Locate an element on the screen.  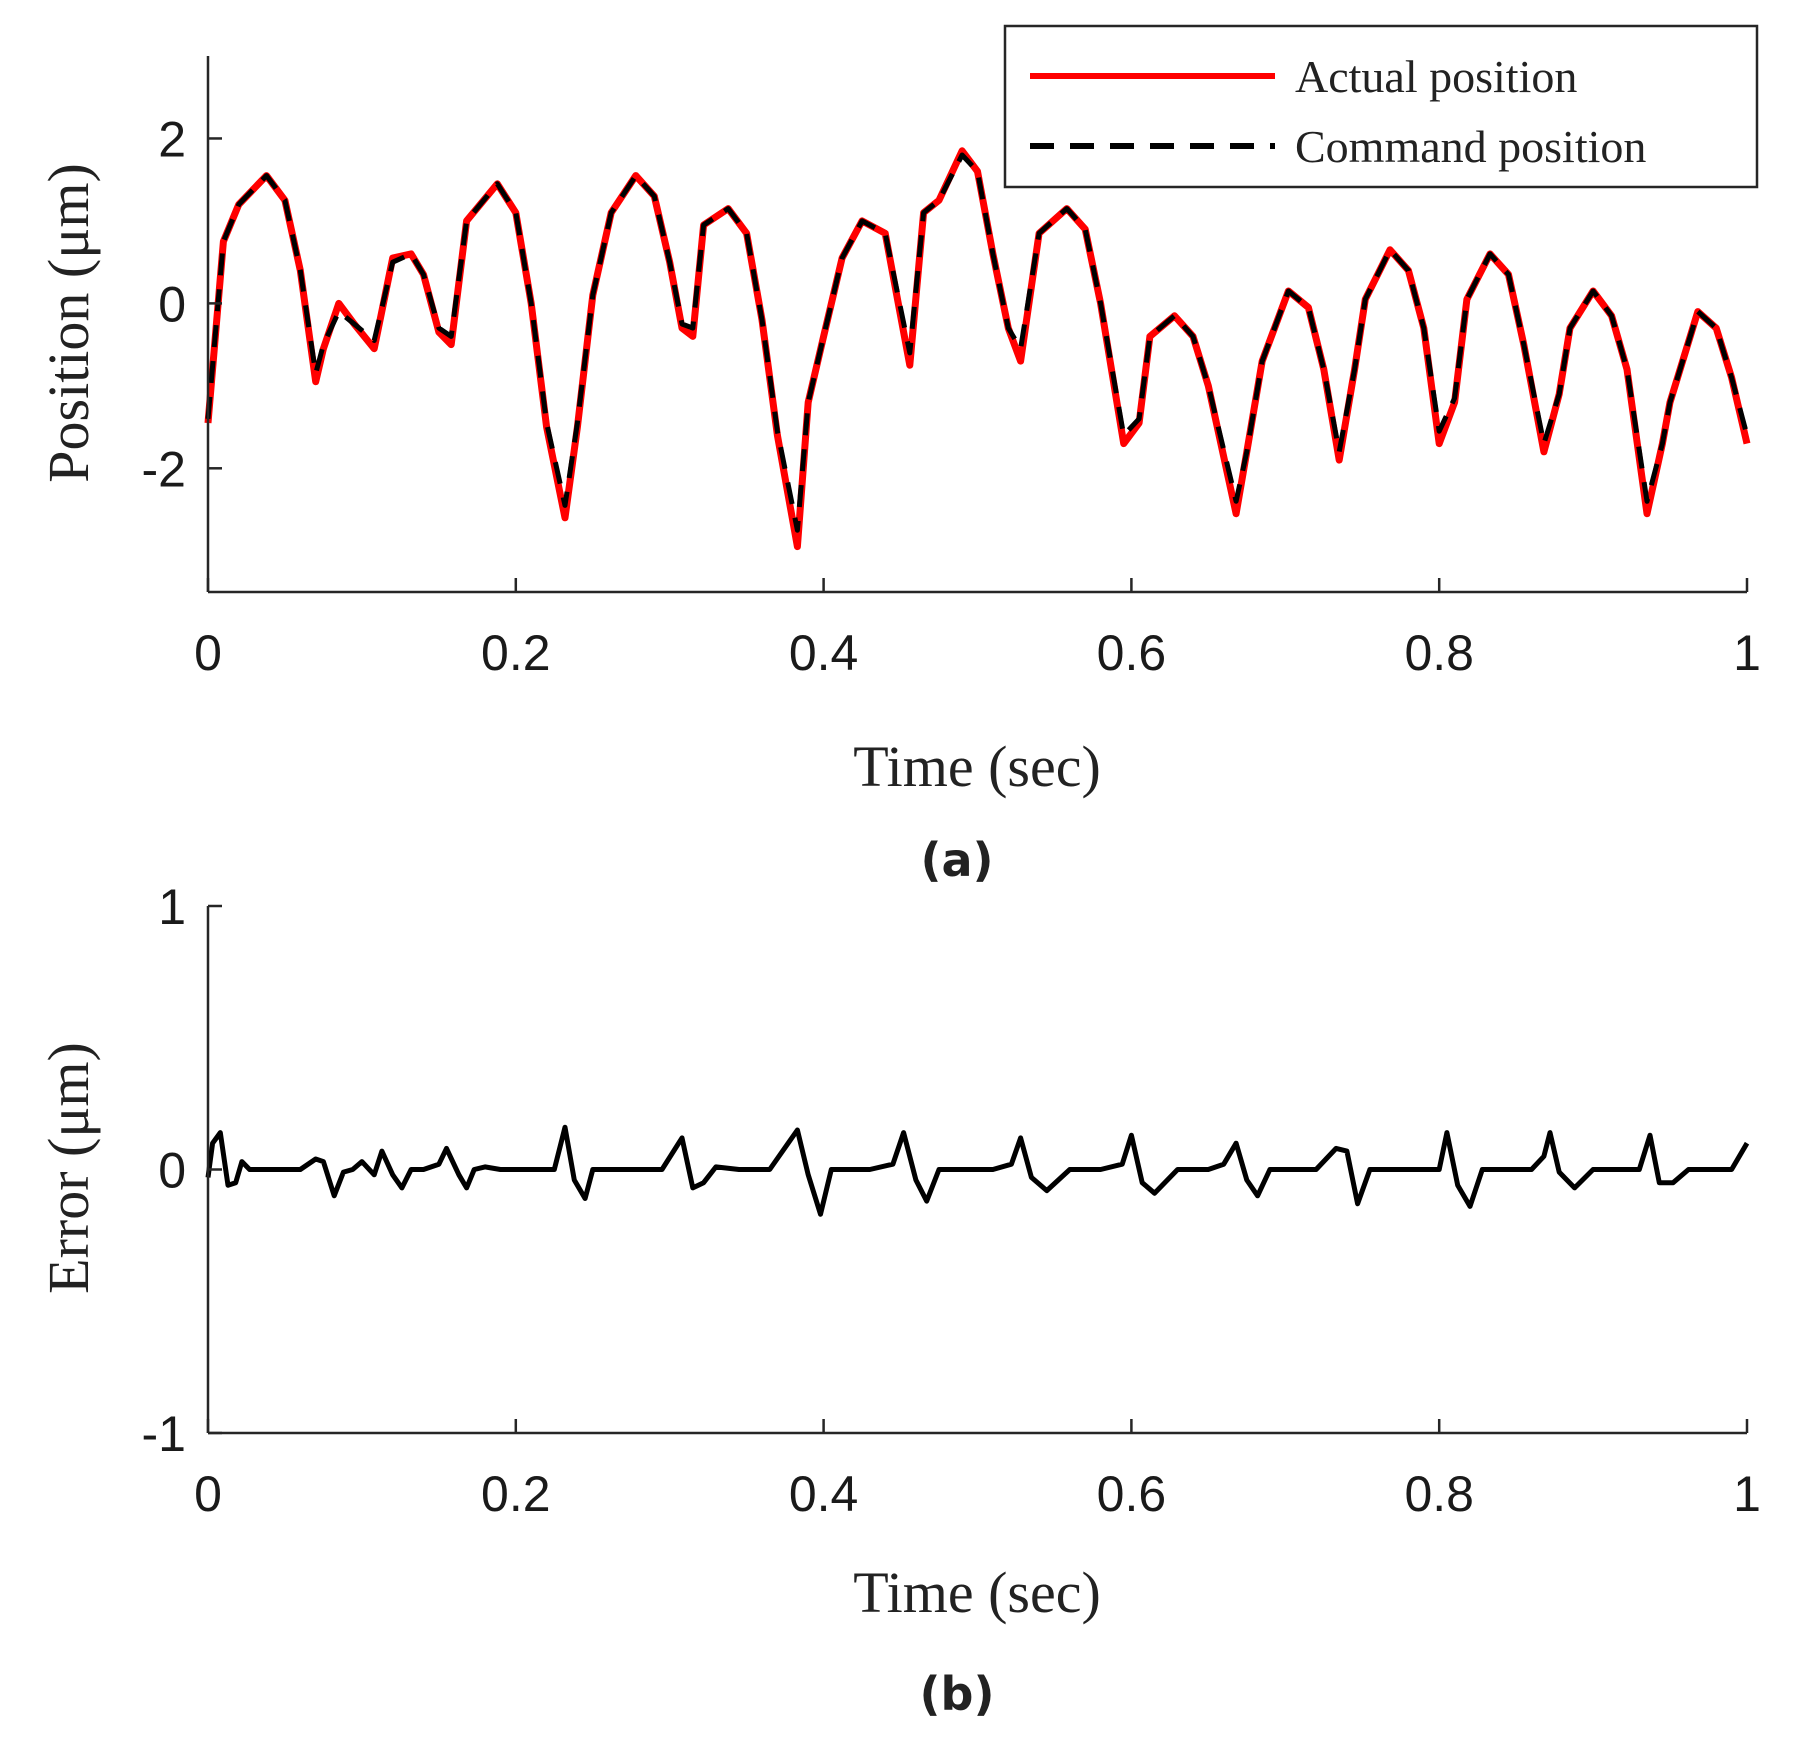
position-x-tick-label: 0.4 is located at coordinates (824, 653).